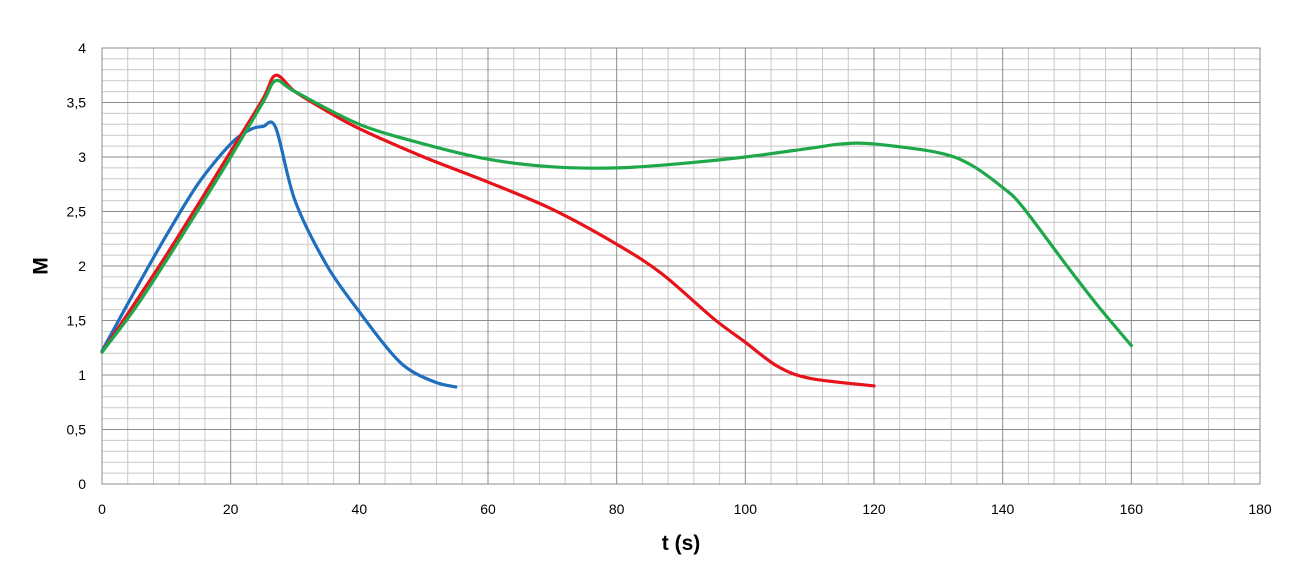 The height and width of the screenshot is (567, 1309). What do you see at coordinates (77, 266) in the screenshot?
I see `y-axis-ticks: 0 0,5 1 1,5 2 2,5 3 3,5 4` at bounding box center [77, 266].